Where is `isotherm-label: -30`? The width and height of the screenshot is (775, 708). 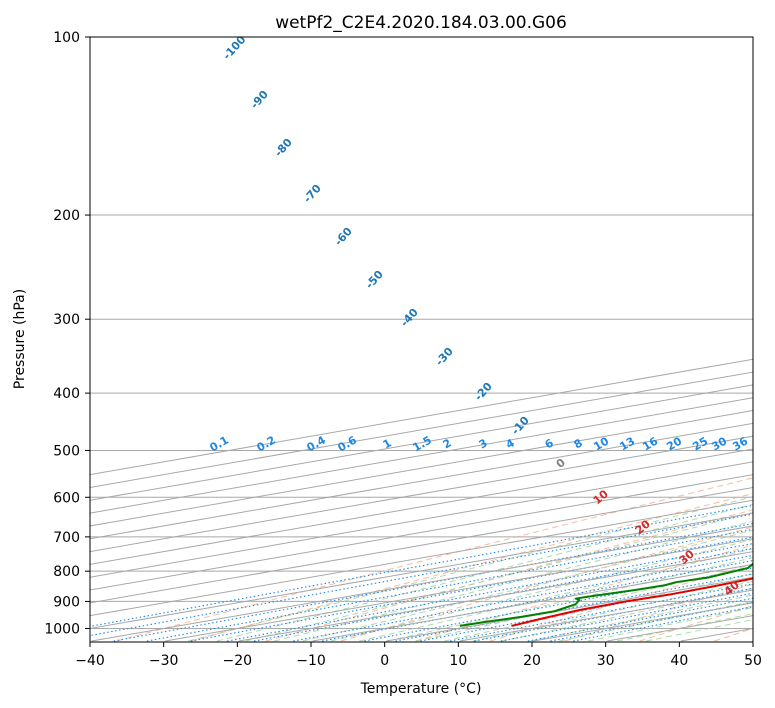
isotherm-label: -30 is located at coordinates (444, 357).